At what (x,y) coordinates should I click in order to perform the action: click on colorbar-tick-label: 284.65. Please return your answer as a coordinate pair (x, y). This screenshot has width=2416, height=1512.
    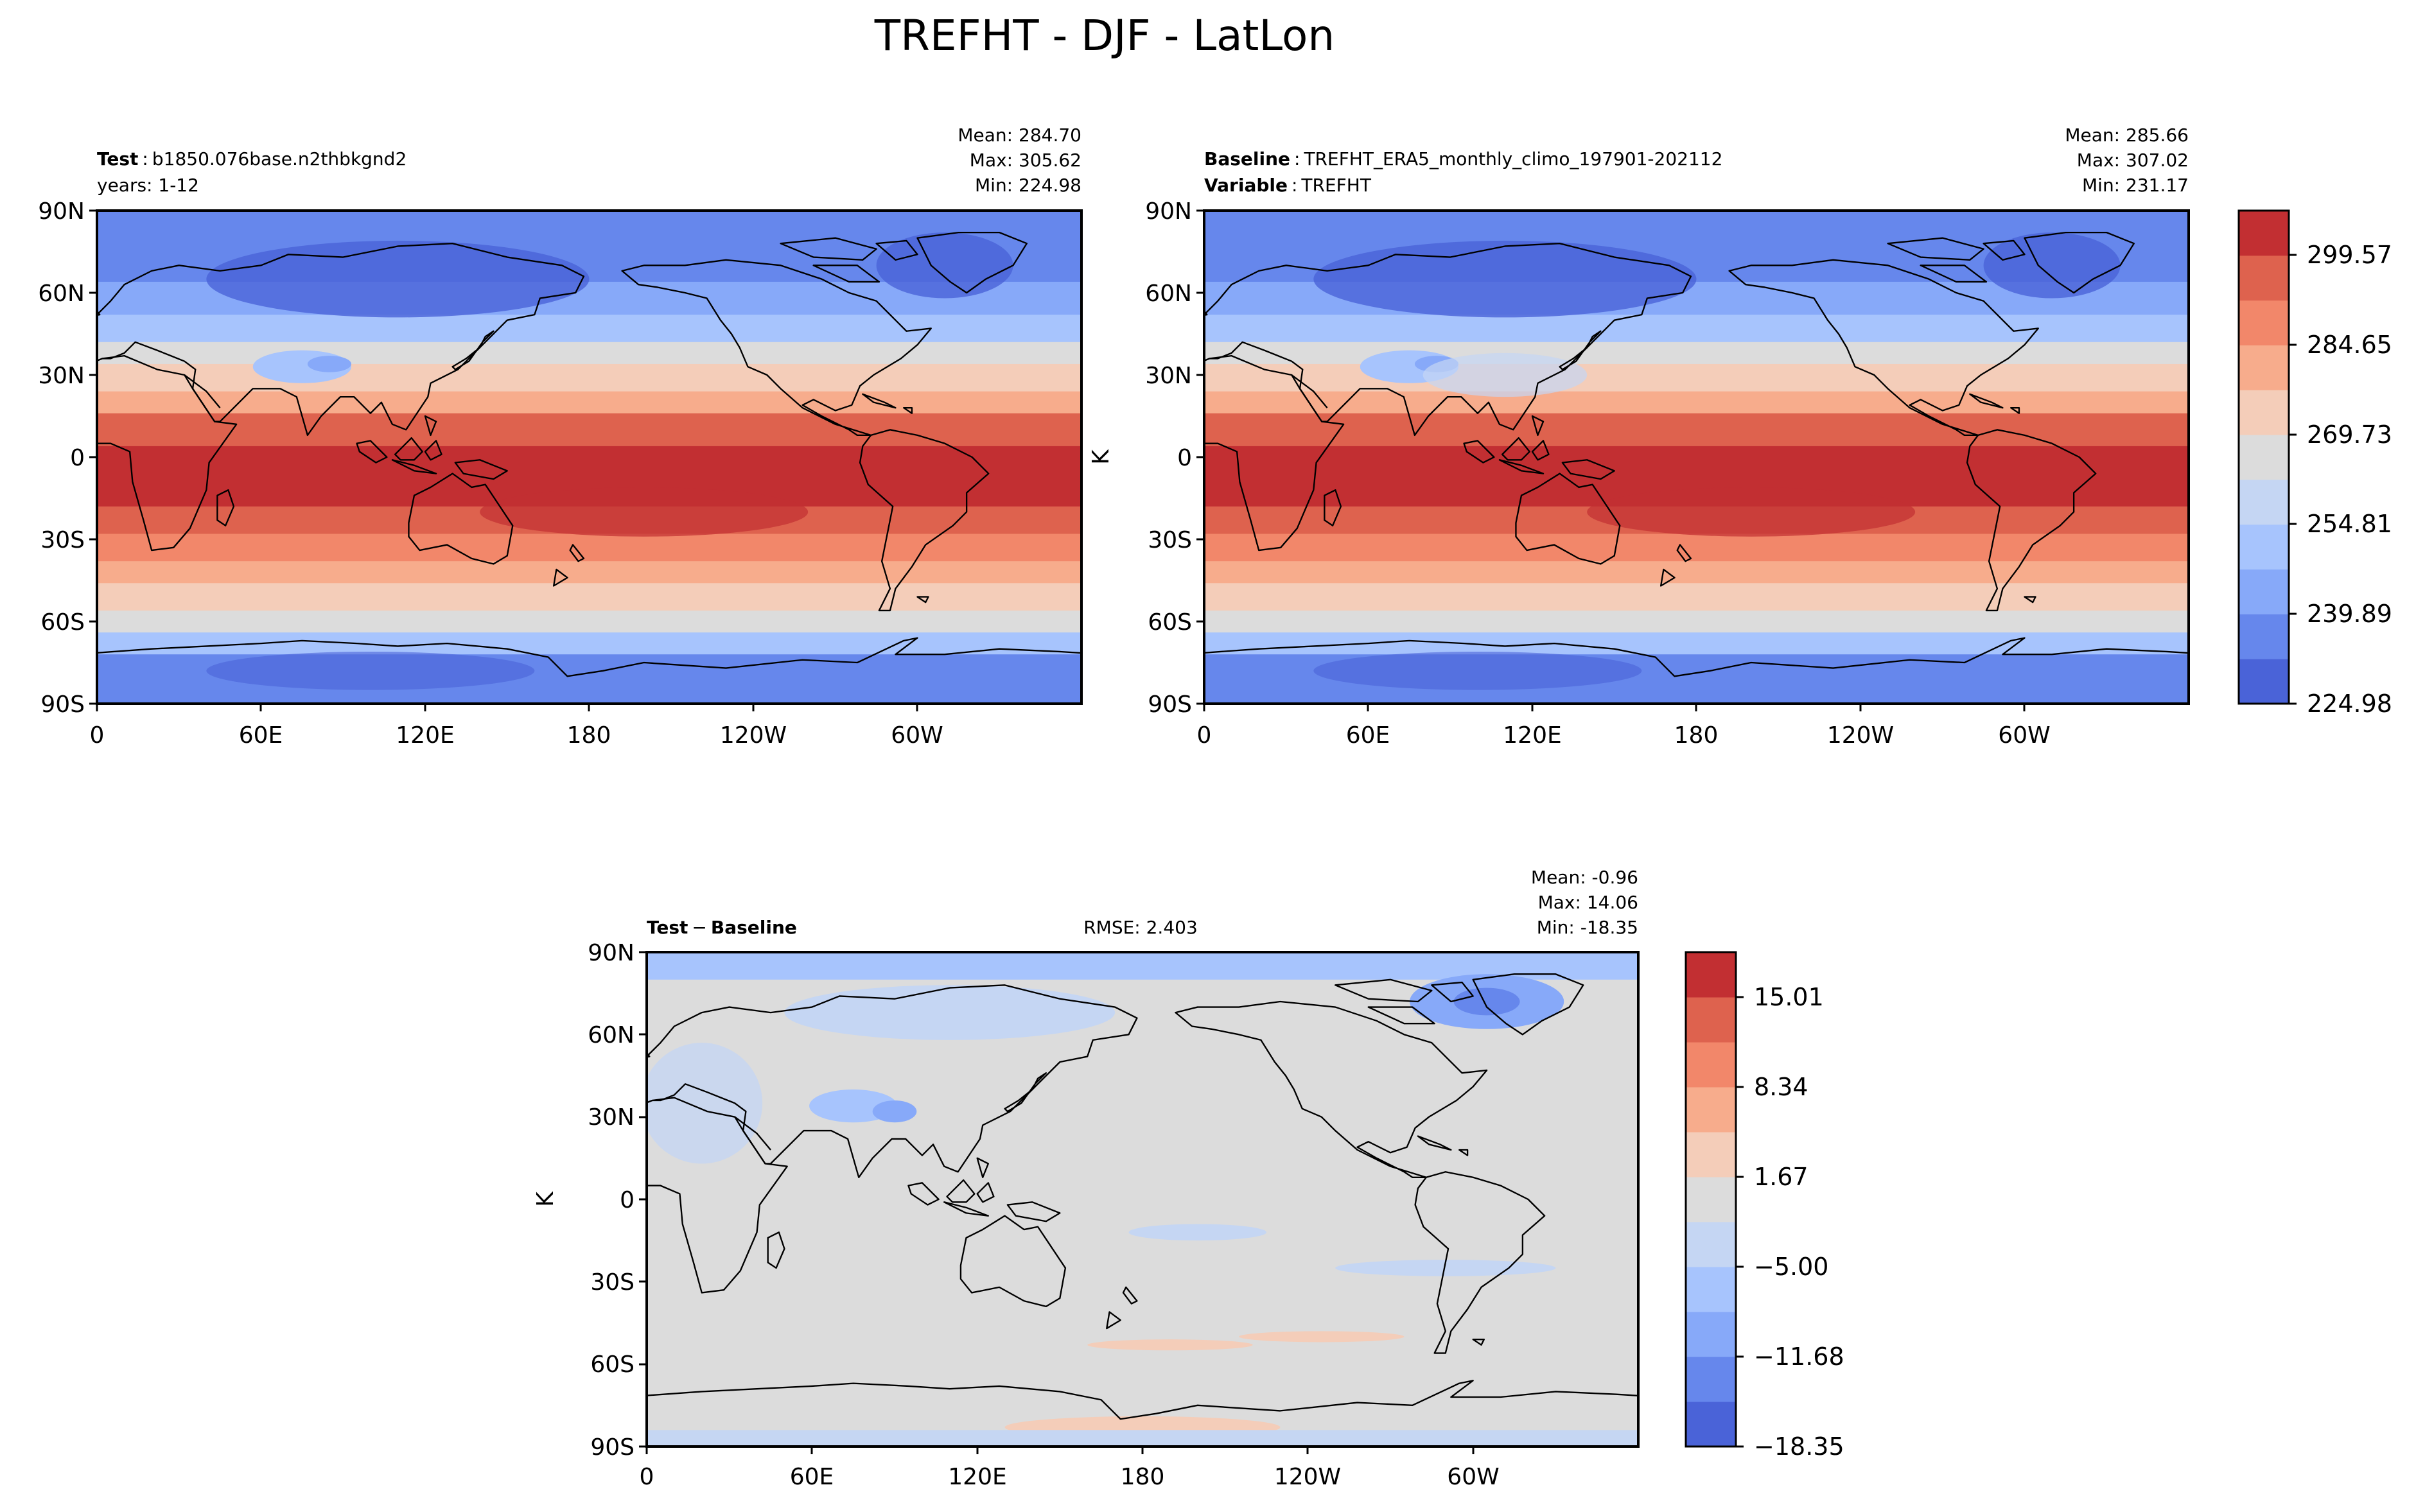
    Looking at the image, I should click on (2349, 345).